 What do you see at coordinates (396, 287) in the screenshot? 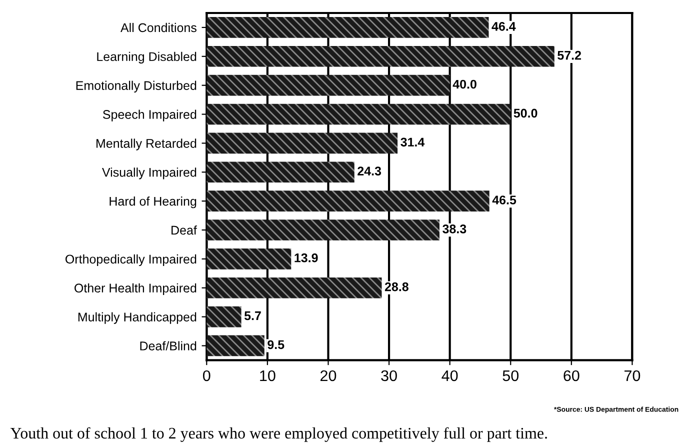
I see `data-label: 28.8` at bounding box center [396, 287].